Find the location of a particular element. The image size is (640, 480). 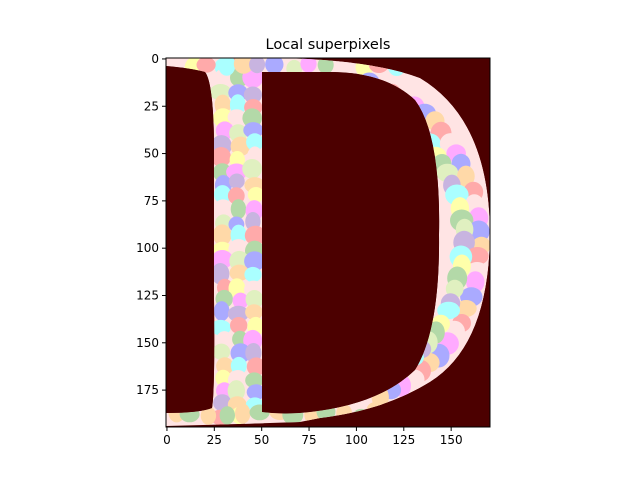

y-tick-label: 125 is located at coordinates (147, 295).